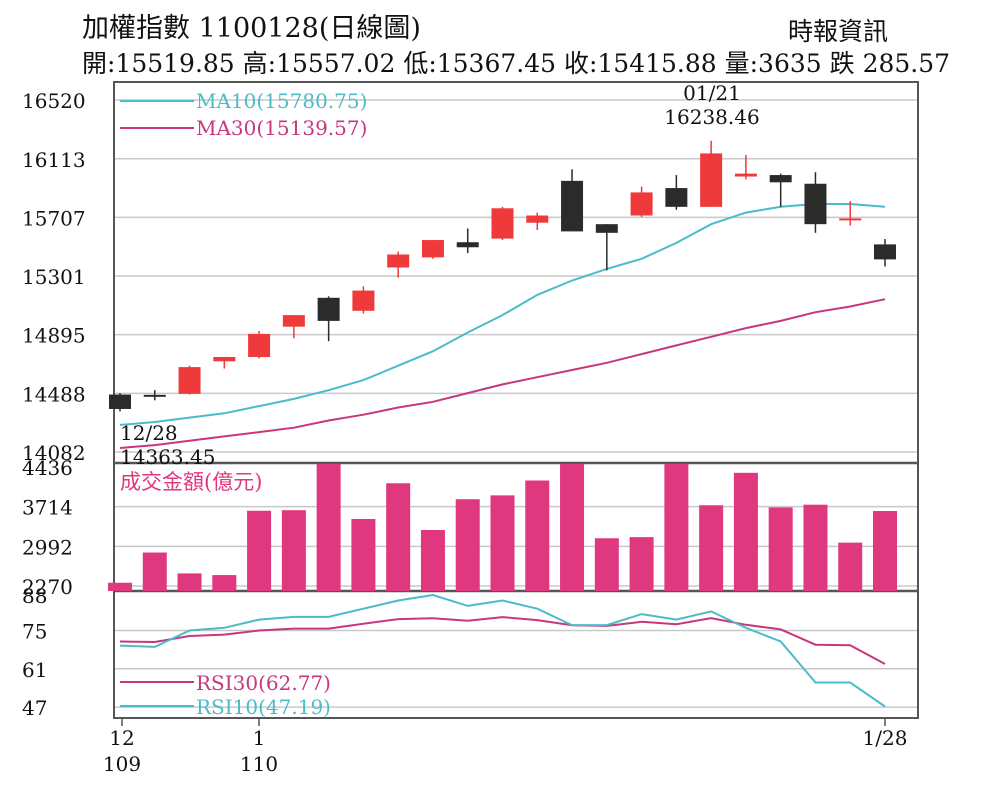  Describe the element at coordinates (54, 336) in the screenshot. I see `price-tick-label: 14895` at that location.